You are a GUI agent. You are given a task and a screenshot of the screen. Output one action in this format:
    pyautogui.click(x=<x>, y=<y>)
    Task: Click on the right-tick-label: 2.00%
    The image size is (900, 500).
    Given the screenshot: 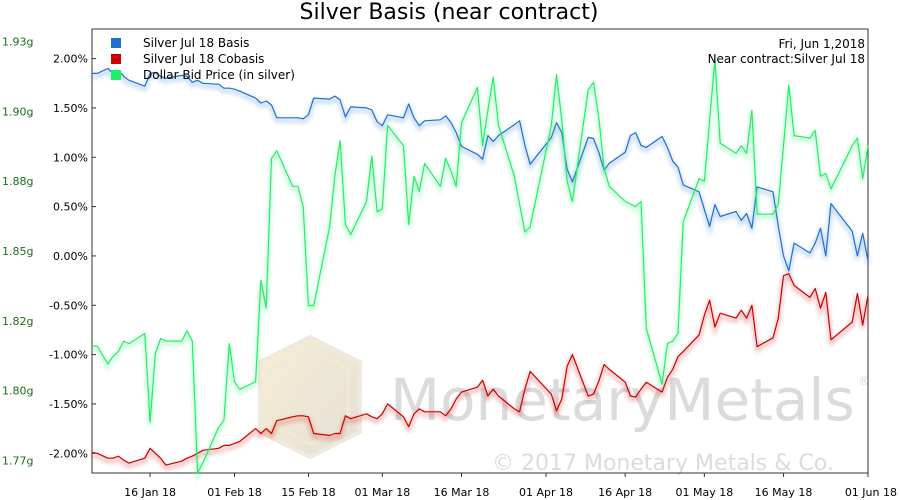 What is the action you would take?
    pyautogui.click(x=70, y=59)
    